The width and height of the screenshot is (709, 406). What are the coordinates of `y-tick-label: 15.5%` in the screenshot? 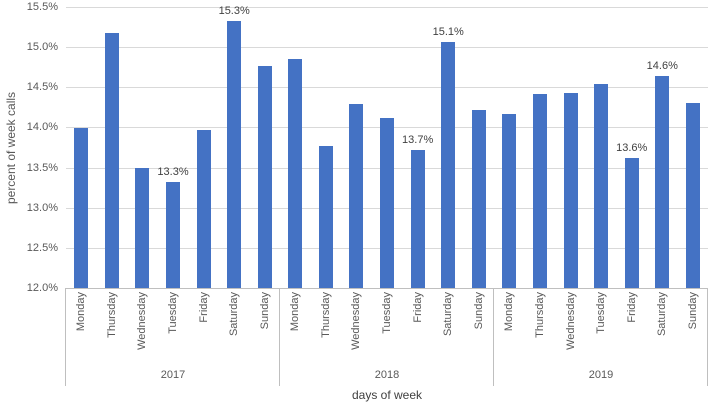 It's located at (42, 7).